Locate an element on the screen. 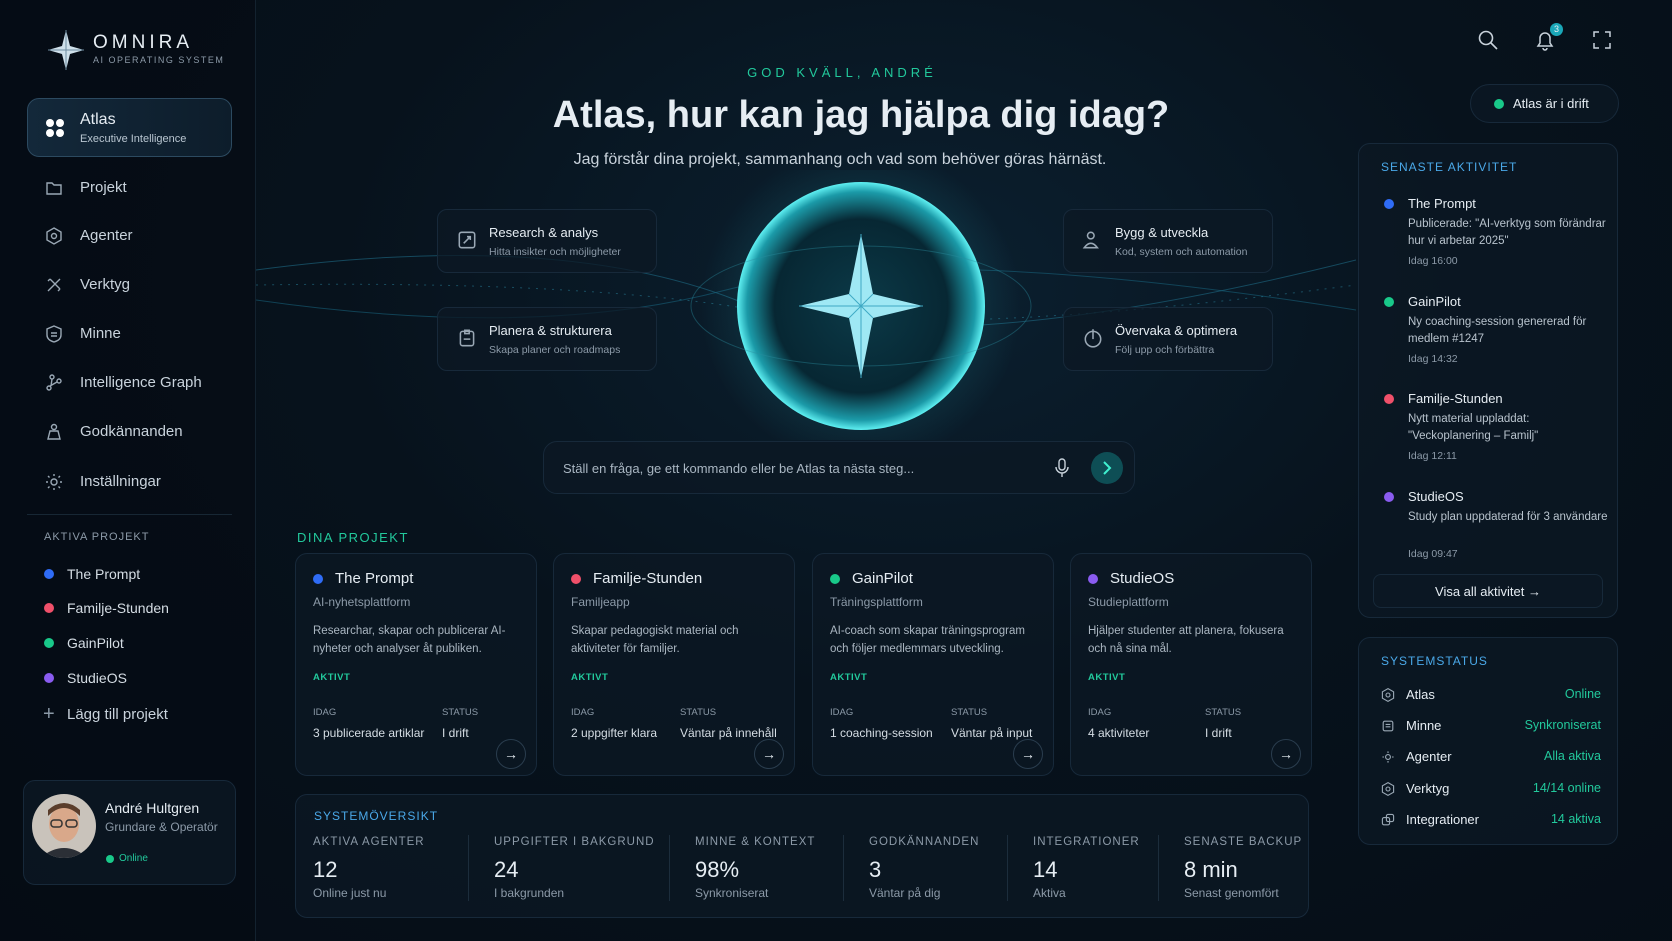  card-state: Väntar på input is located at coordinates (992, 733).